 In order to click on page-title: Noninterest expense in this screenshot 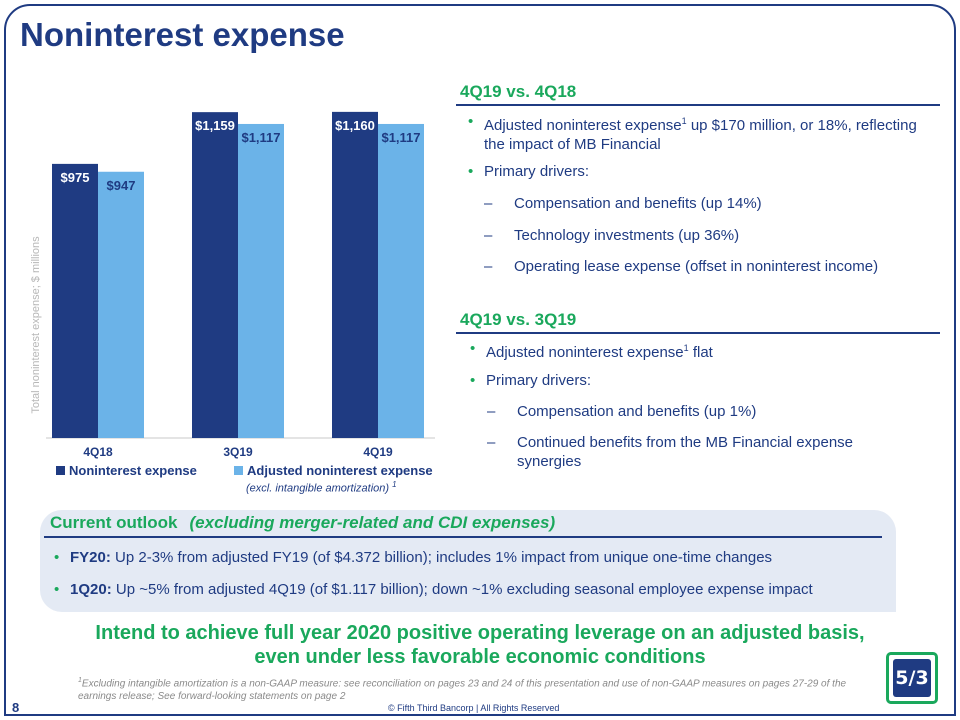, I will do `click(182, 34)`.